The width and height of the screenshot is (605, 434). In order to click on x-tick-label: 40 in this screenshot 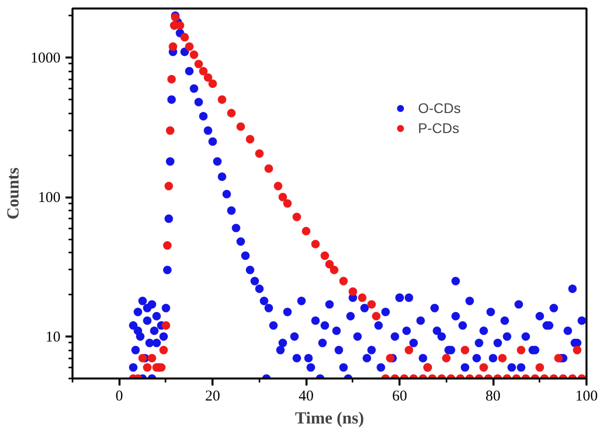, I will do `click(306, 396)`.